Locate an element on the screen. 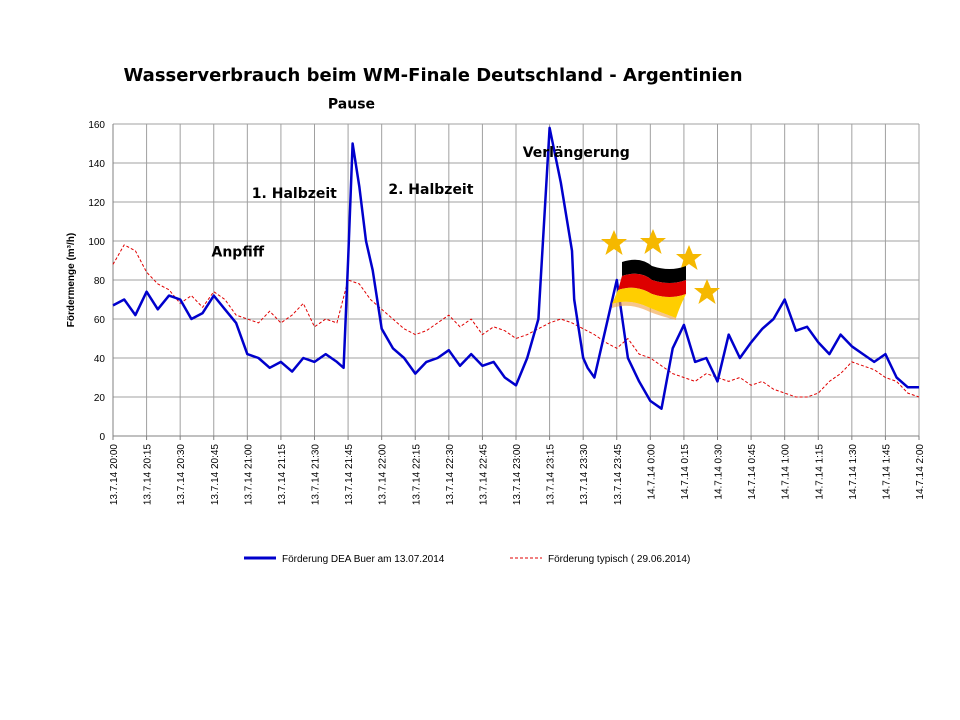  annotation-label: Pause is located at coordinates (351, 104).